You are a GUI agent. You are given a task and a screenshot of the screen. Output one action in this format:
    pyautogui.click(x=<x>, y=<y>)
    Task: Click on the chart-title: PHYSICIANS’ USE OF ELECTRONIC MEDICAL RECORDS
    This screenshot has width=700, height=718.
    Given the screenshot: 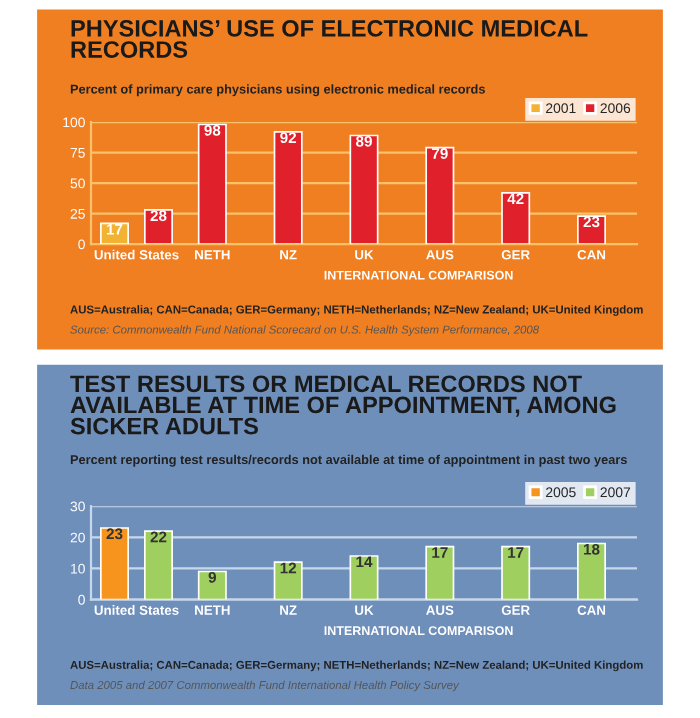 What is the action you would take?
    pyautogui.click(x=329, y=39)
    